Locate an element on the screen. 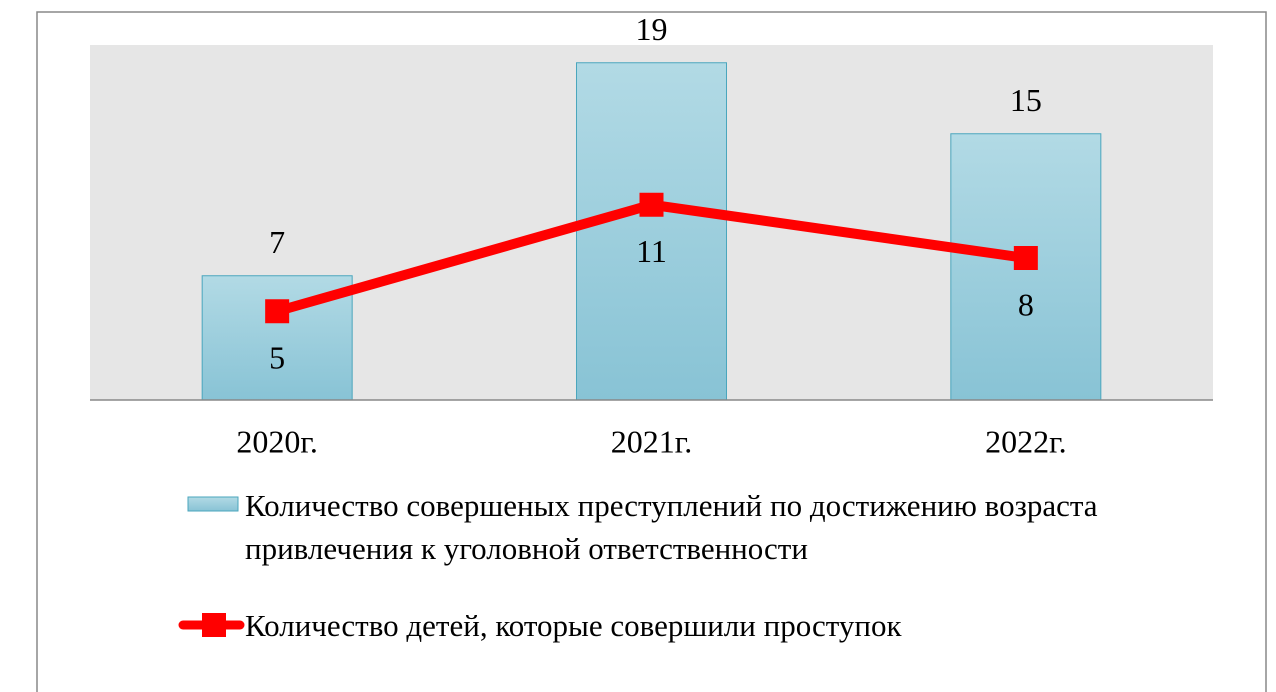 The width and height of the screenshot is (1276, 692). bar is located at coordinates (651, 231).